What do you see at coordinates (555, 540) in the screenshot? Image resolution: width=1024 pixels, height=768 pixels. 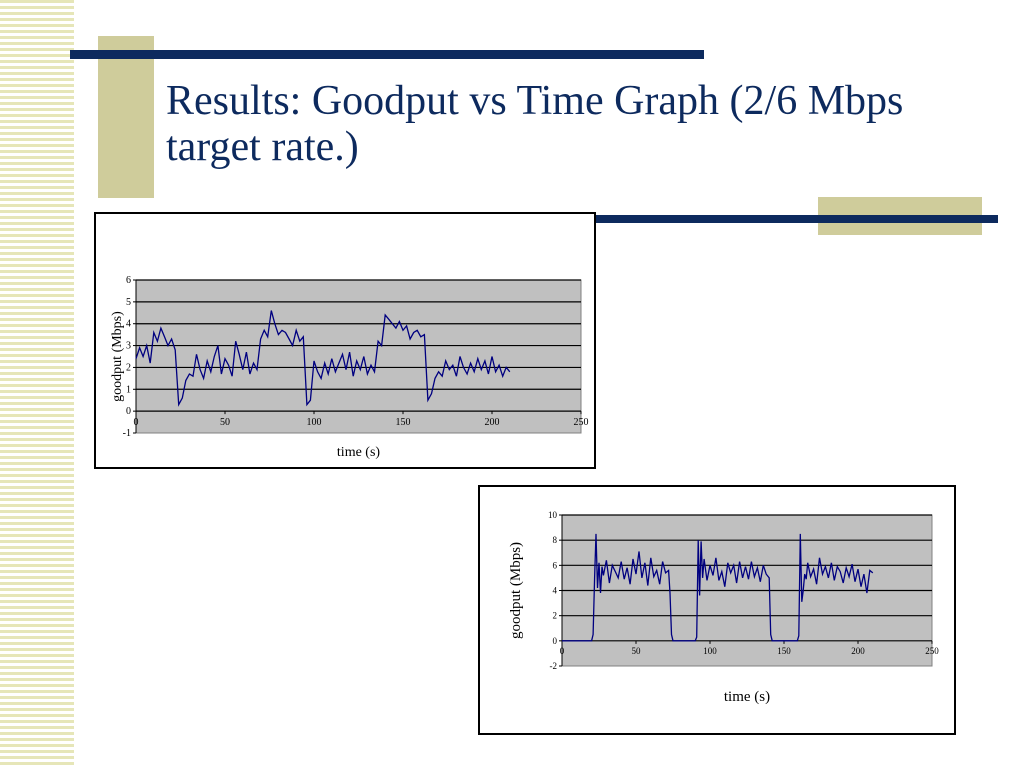 I see `y-tick-label: 8` at bounding box center [555, 540].